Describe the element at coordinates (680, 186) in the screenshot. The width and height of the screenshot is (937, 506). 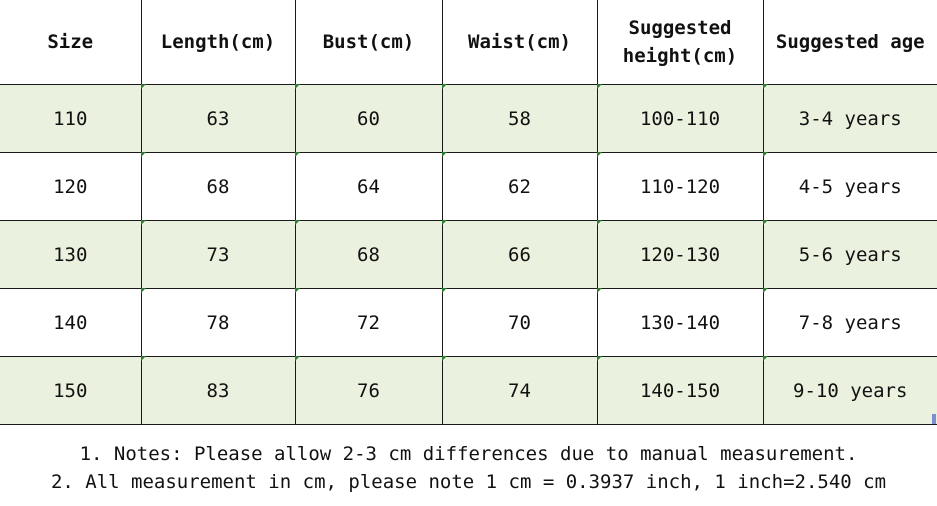
I see `cell-height: 110-120` at that location.